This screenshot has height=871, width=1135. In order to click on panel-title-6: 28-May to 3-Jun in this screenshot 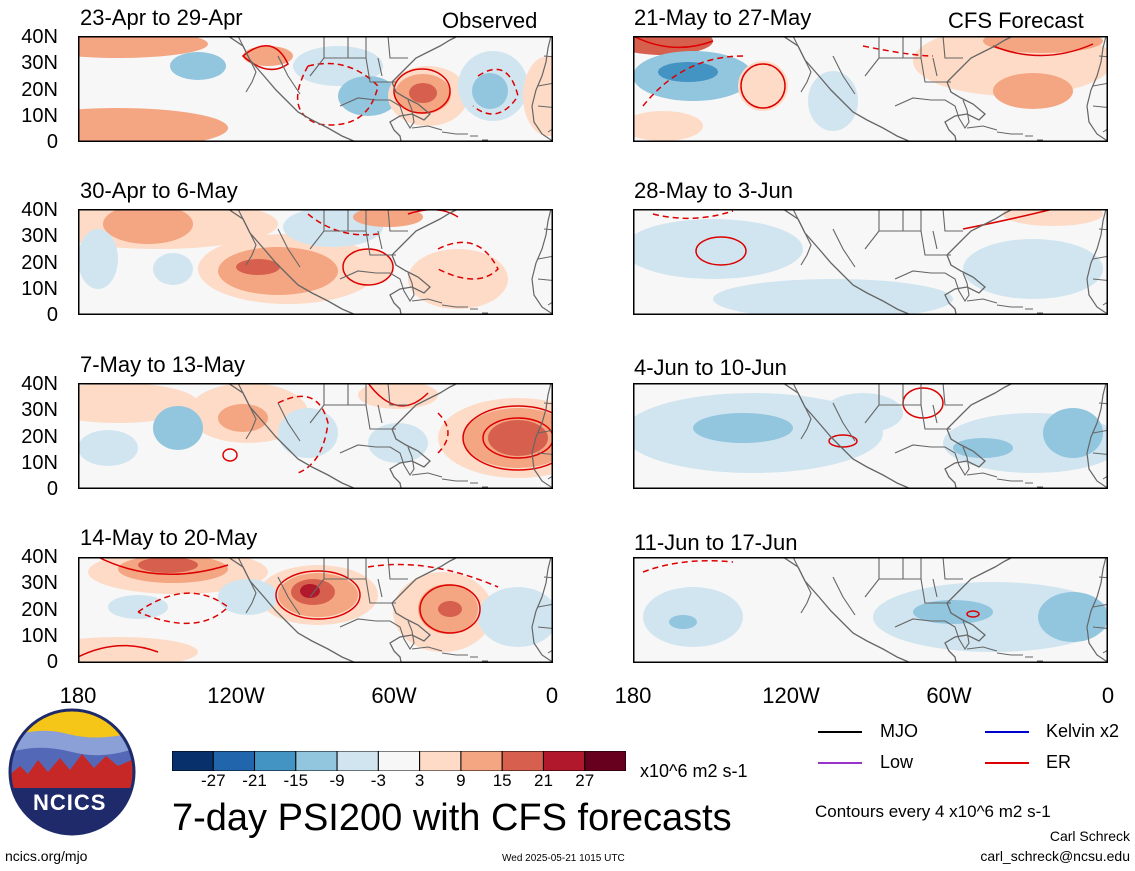, I will do `click(713, 190)`.